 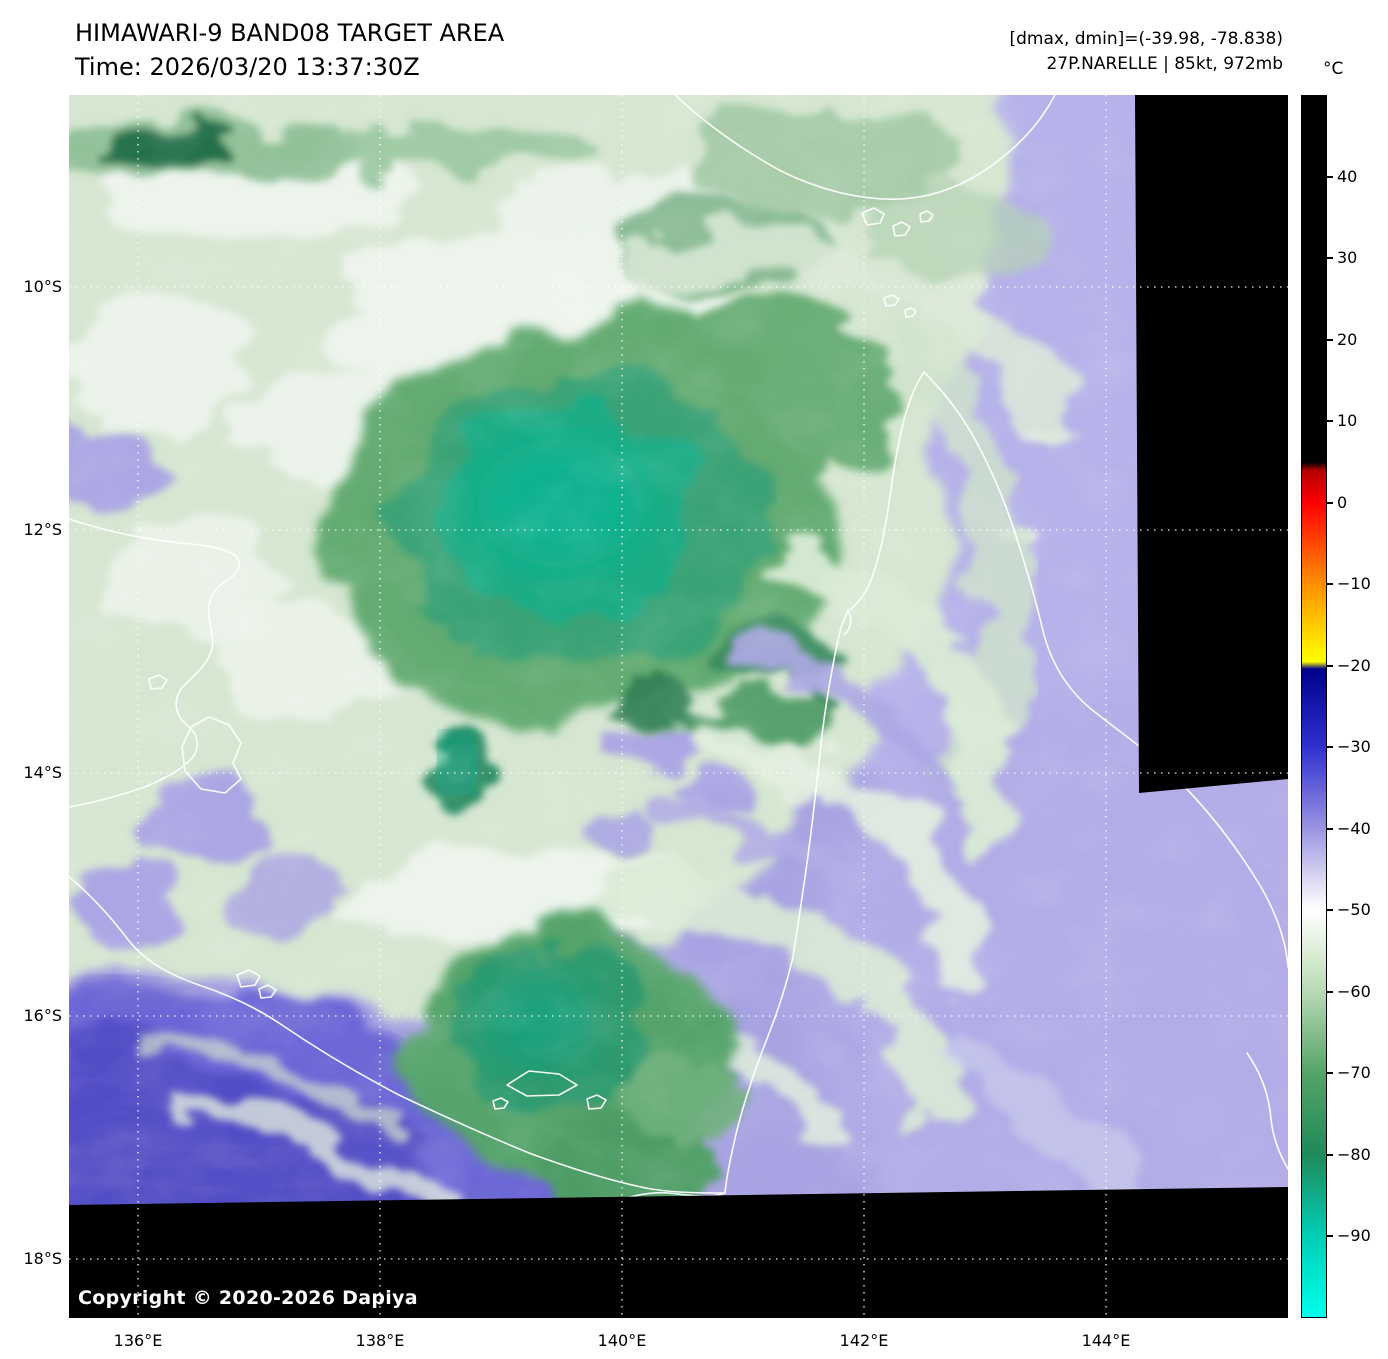 I want to click on colorbar-tick-label: −70, so click(x=1354, y=1073).